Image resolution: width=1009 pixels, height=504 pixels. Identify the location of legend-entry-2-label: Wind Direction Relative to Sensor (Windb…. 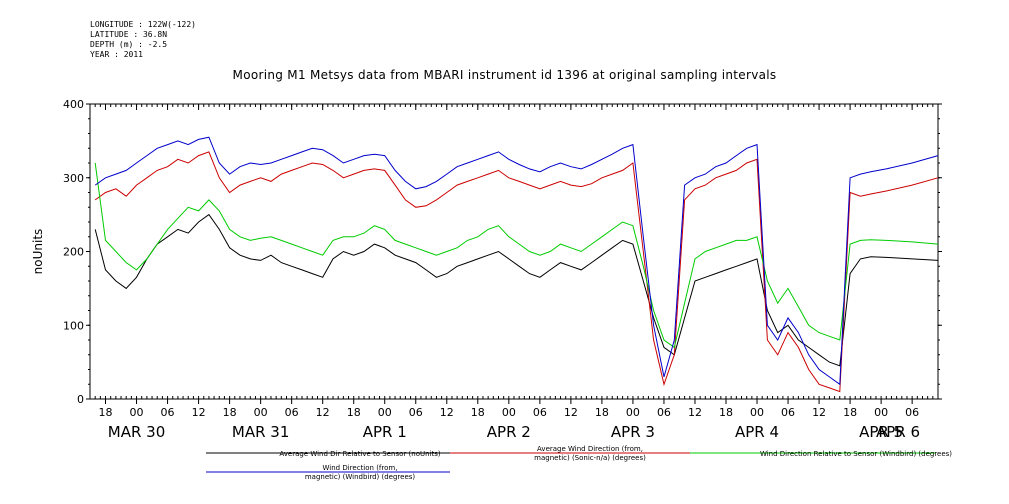
(856, 454).